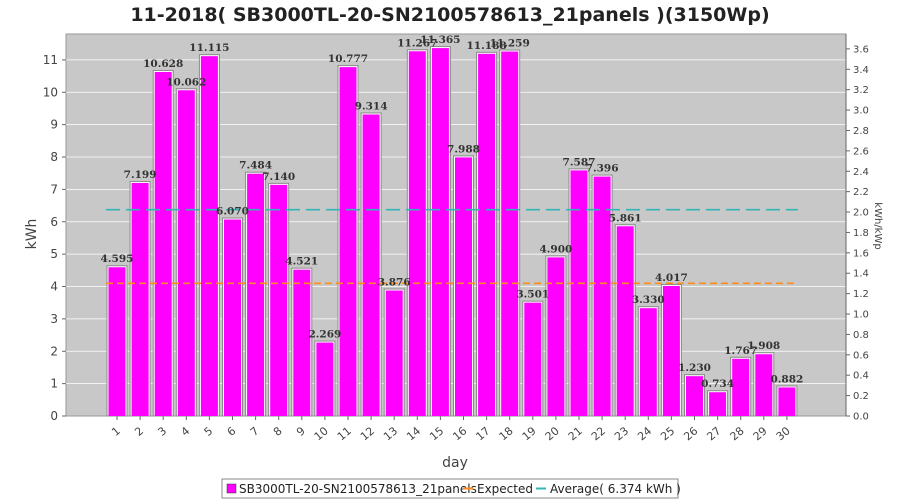 This screenshot has height=504, width=900. I want to click on y2-tick-label: 1.8, so click(861, 233).